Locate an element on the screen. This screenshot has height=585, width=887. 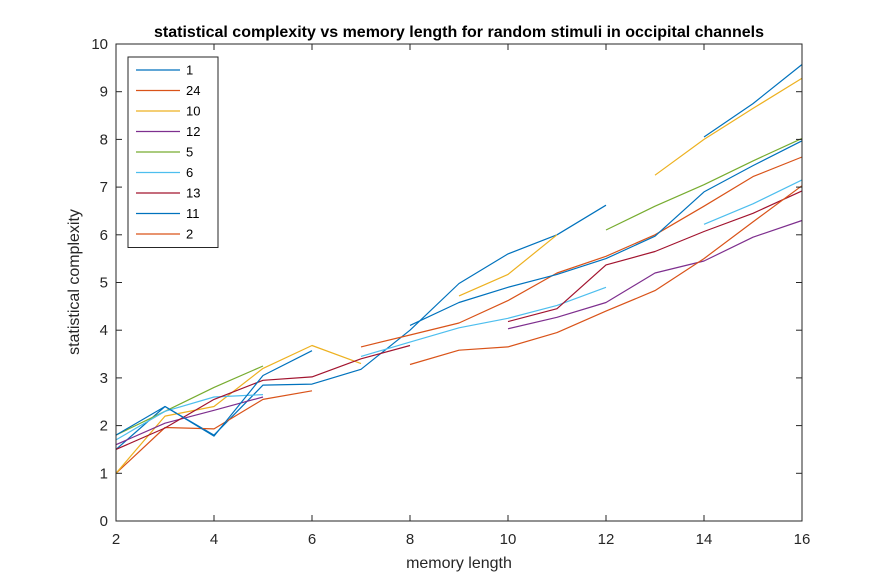
y-tick-label: 4 is located at coordinates (104, 330).